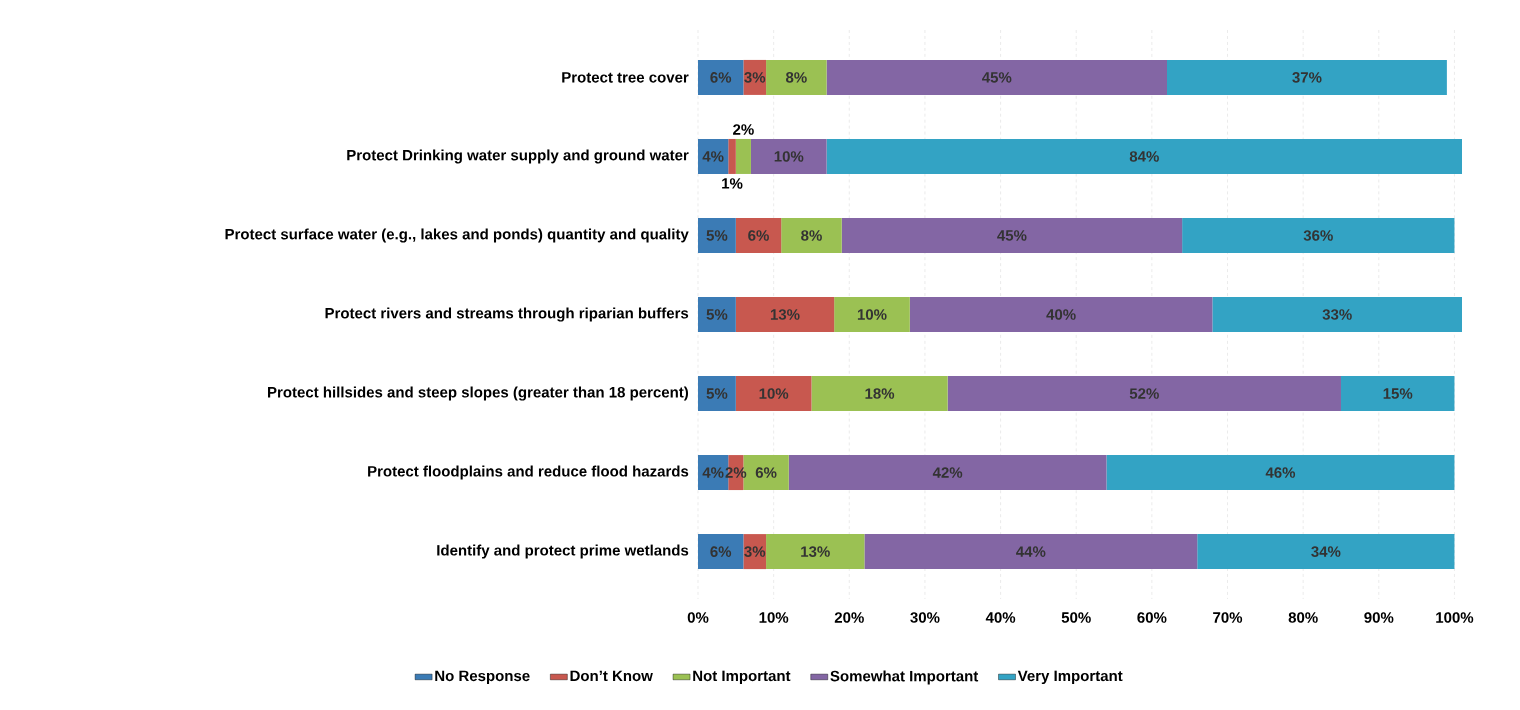  I want to click on data-label: 52%, so click(1144, 393).